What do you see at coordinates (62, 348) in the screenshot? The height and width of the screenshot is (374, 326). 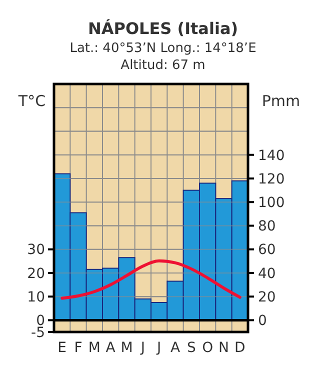 I see `x-tick-label: E` at bounding box center [62, 348].